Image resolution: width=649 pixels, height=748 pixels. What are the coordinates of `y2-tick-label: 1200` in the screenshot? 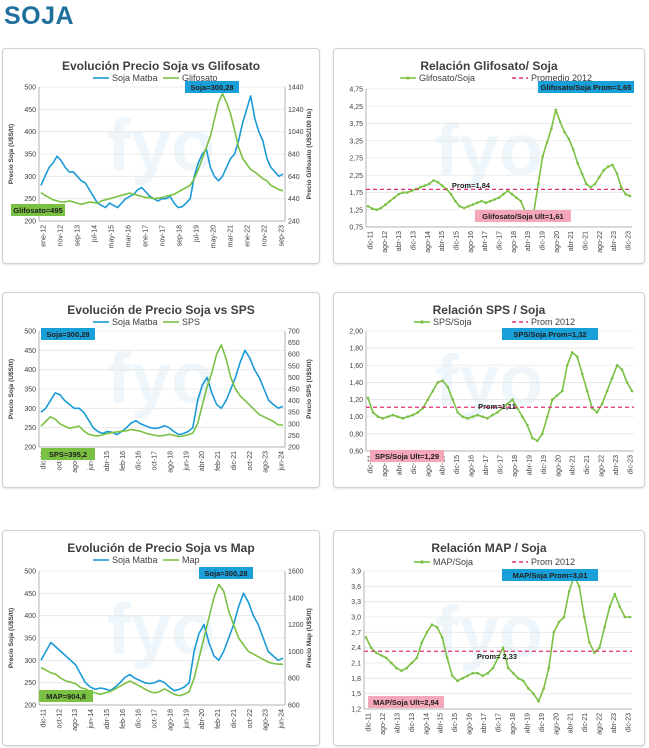 It's located at (296, 625).